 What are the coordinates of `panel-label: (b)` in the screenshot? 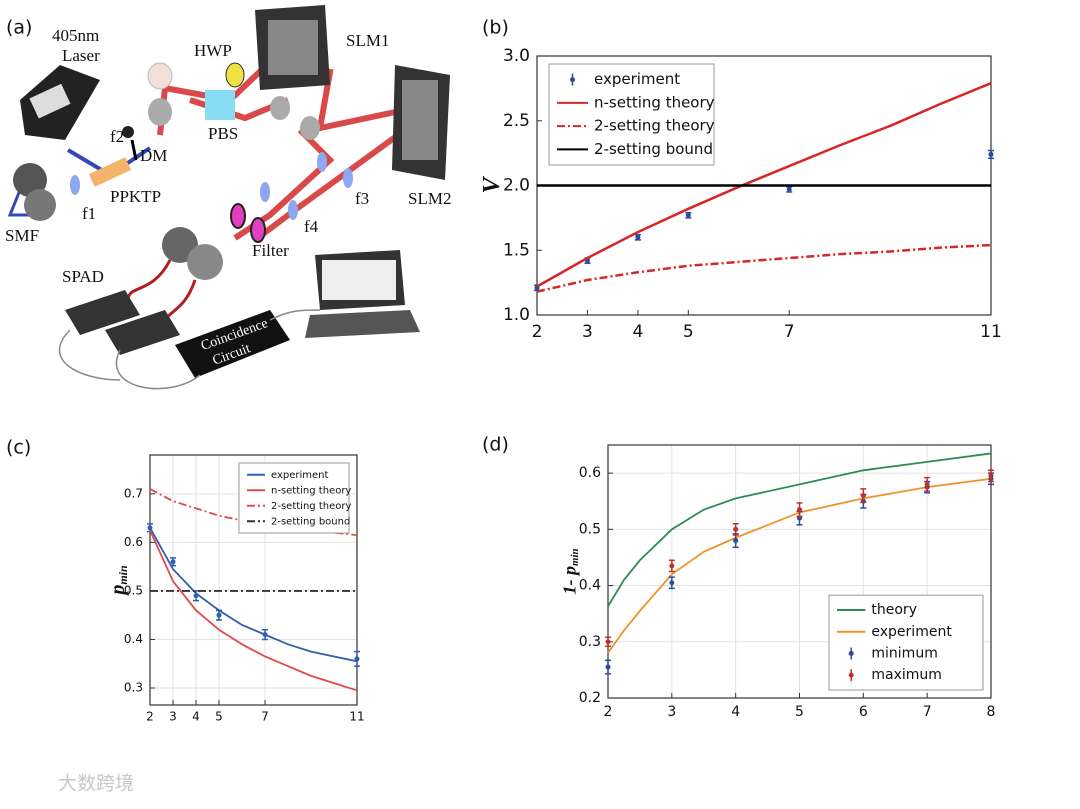 It's located at (495, 28).